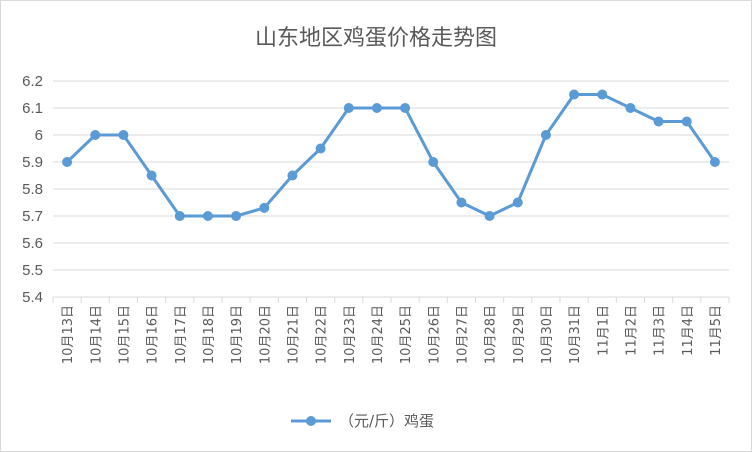 The height and width of the screenshot is (452, 752). Describe the element at coordinates (237, 334) in the screenshot. I see `x-tick-label: 10月19日` at that location.